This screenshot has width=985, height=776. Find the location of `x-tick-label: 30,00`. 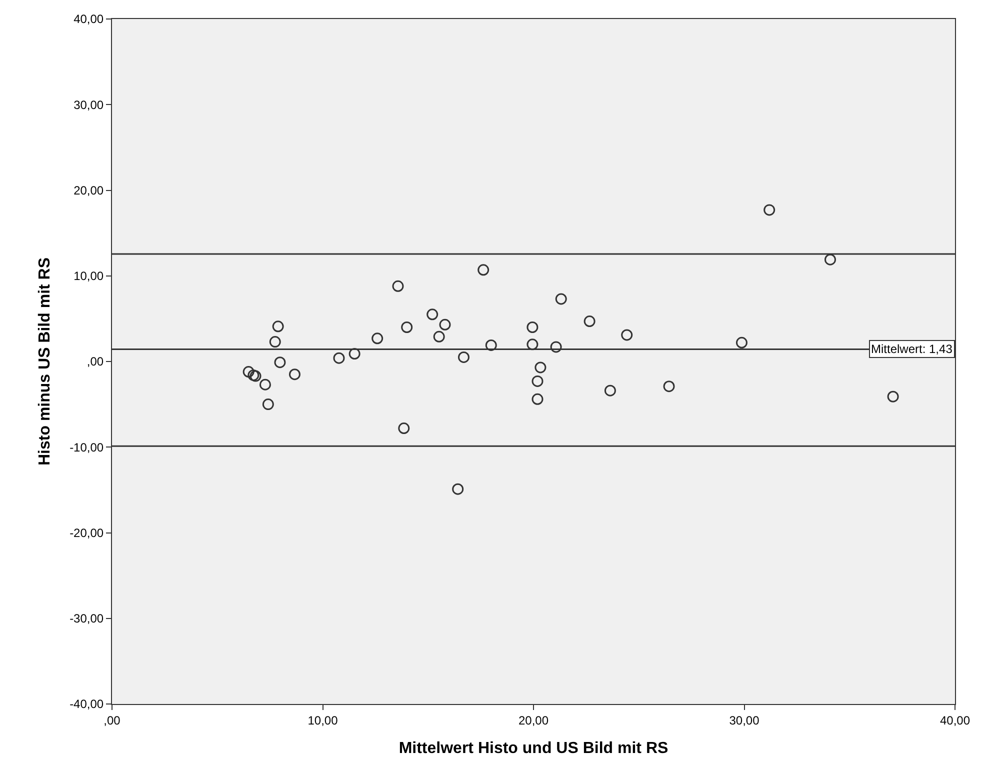

x-tick-label: 30,00 is located at coordinates (744, 720).